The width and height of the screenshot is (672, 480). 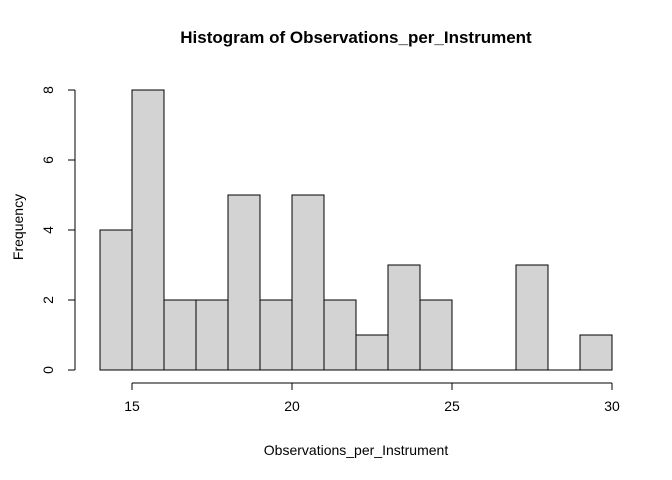 What do you see at coordinates (612, 406) in the screenshot?
I see `x-tick-label: 30` at bounding box center [612, 406].